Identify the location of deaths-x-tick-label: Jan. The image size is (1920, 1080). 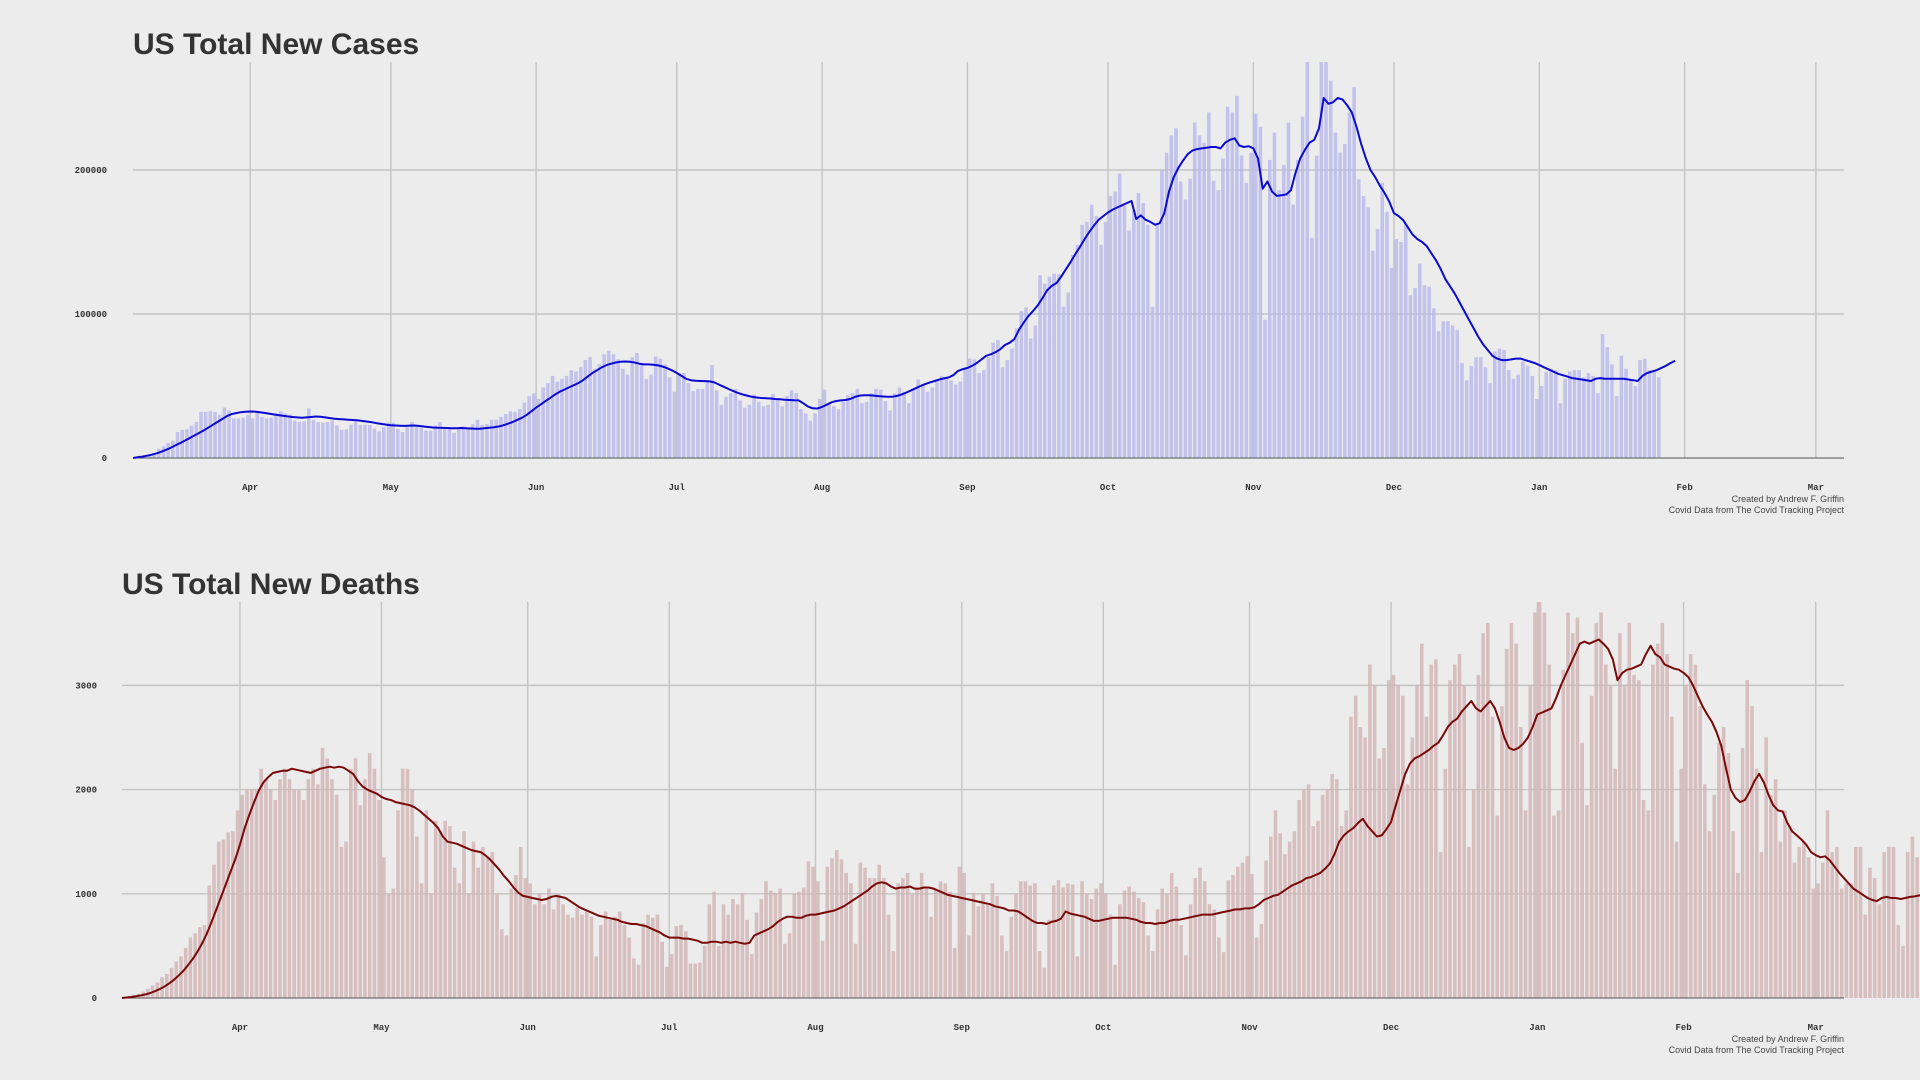
(1537, 1028).